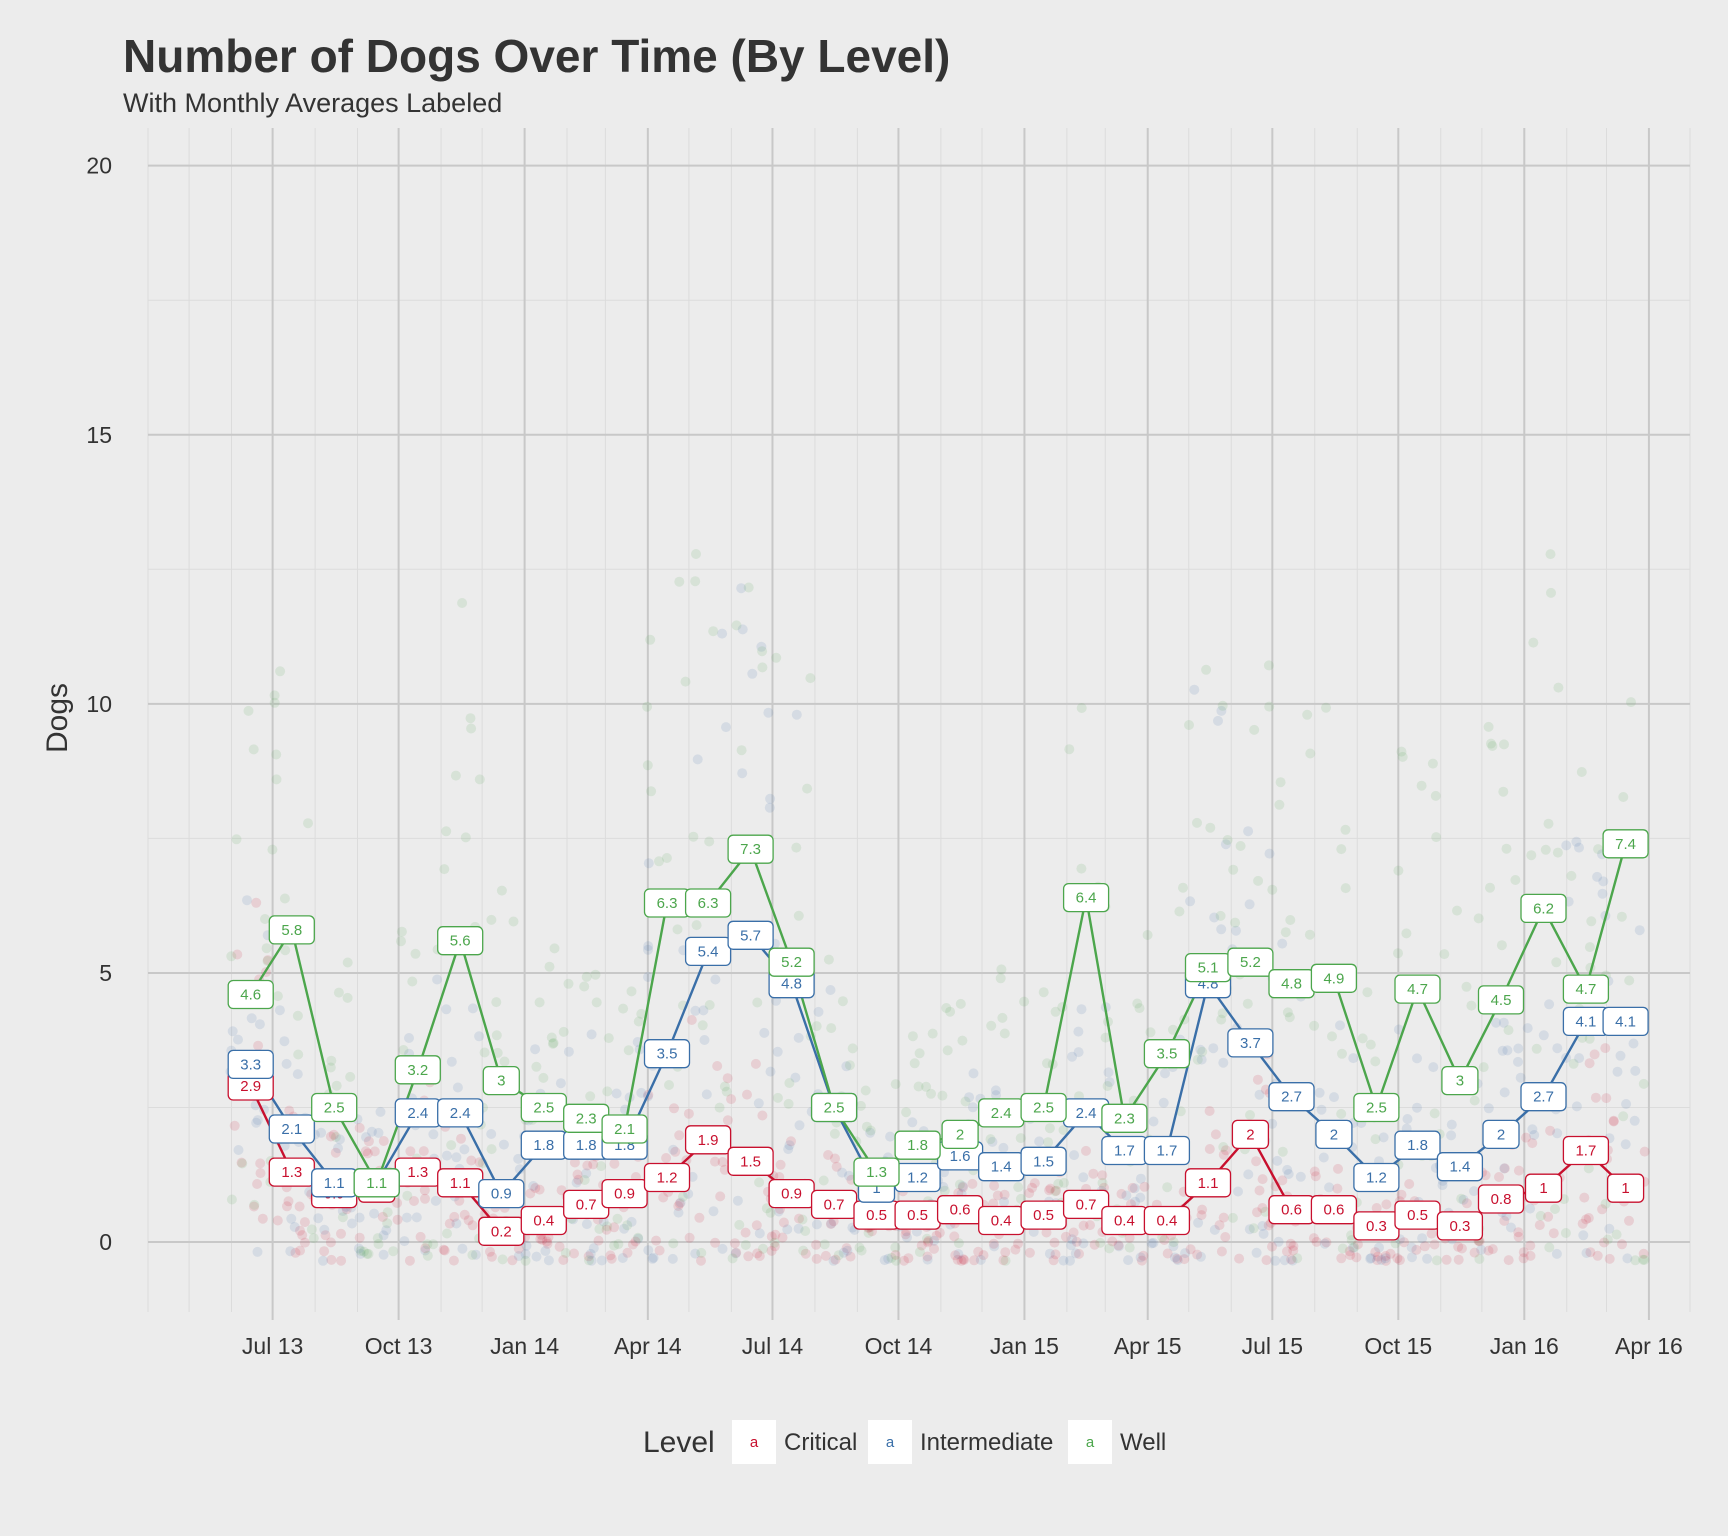  What do you see at coordinates (750, 935) in the screenshot?
I see `avg-label-text: 5.7` at bounding box center [750, 935].